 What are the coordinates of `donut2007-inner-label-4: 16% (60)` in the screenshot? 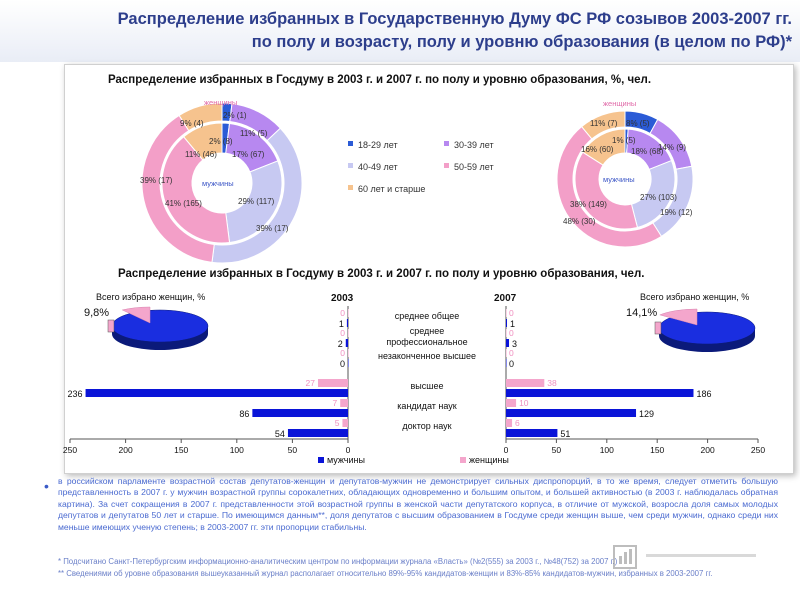 It's located at (597, 149).